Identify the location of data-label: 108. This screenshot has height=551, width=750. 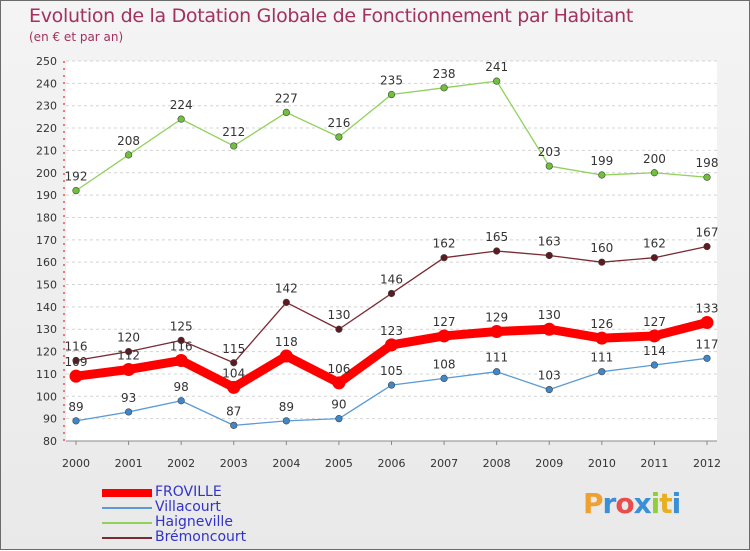
(444, 364).